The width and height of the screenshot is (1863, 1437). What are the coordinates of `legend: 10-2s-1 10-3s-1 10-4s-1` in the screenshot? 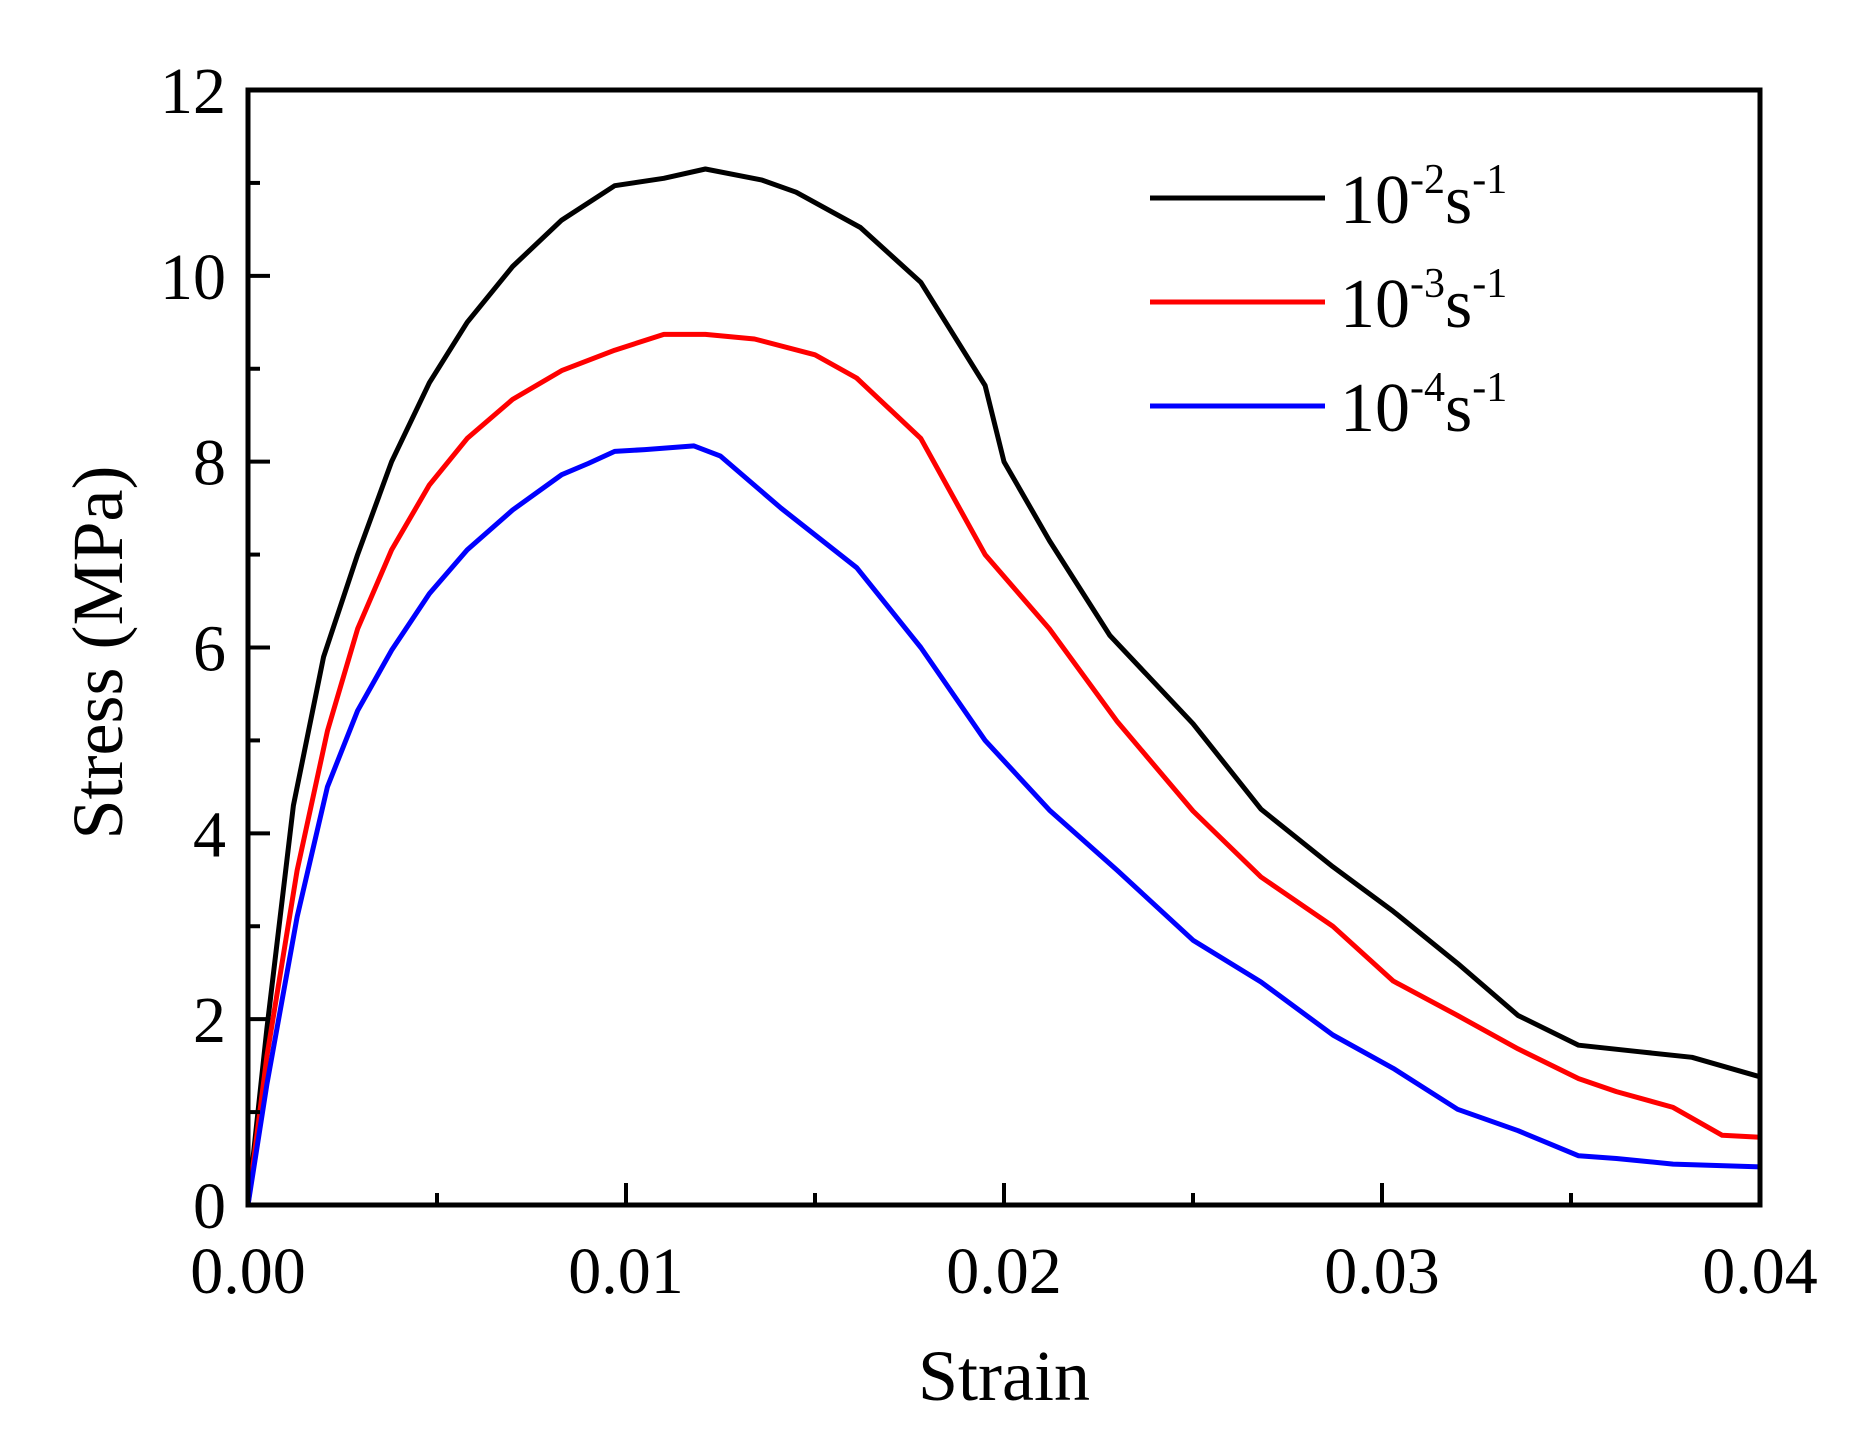 It's located at (1328, 302).